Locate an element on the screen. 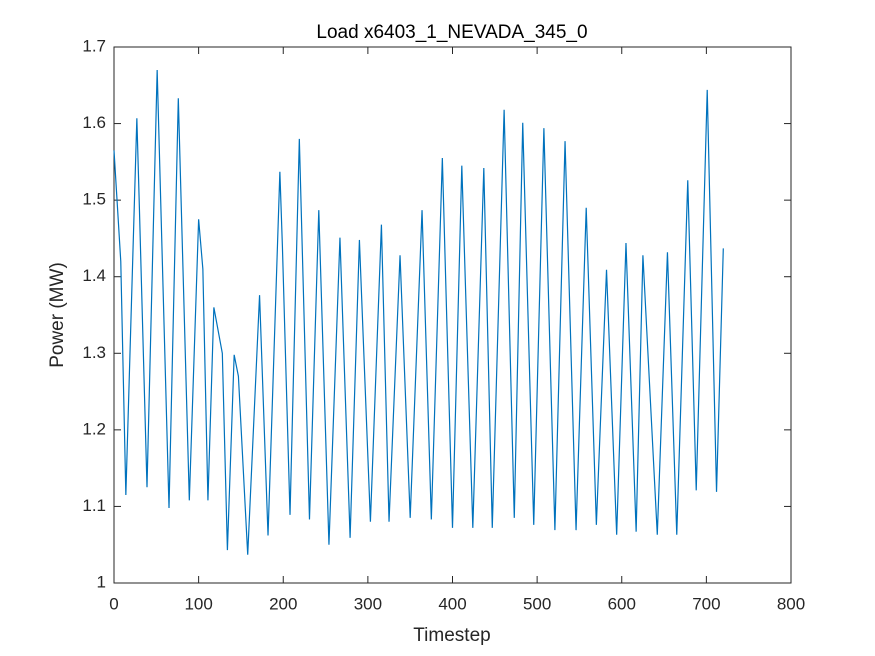  y-tick-label: 1.7 is located at coordinates (94, 45).